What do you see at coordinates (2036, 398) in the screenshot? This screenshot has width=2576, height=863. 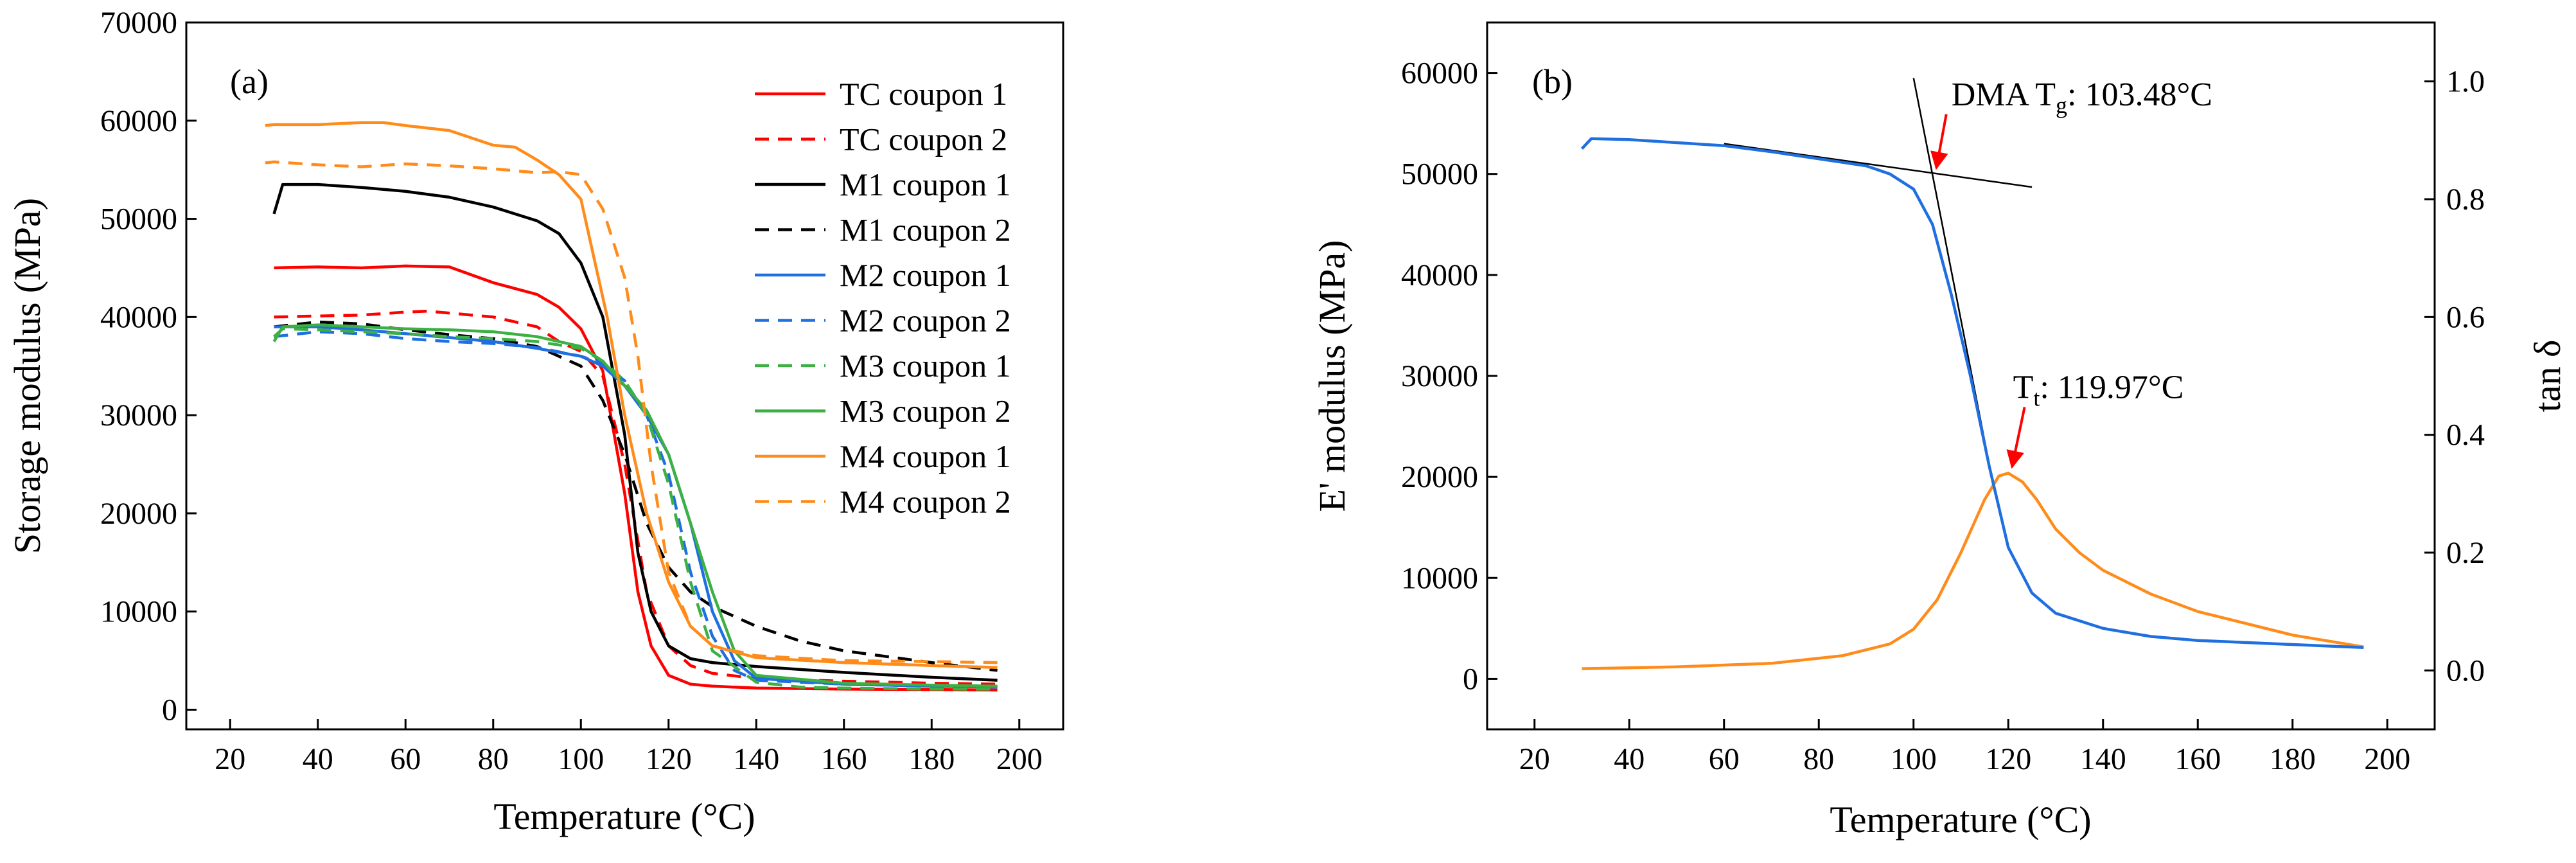 I see `annotation-subscript: t` at bounding box center [2036, 398].